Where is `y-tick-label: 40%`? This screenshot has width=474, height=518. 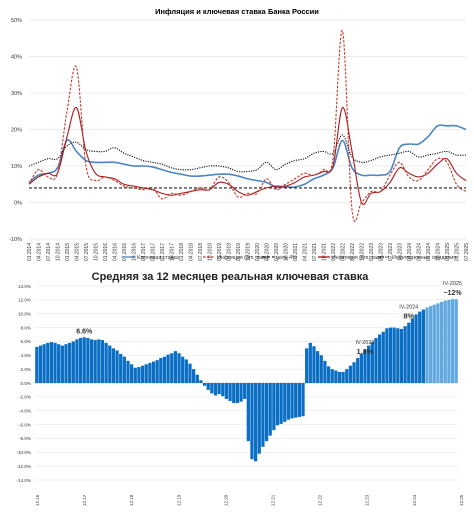 y-tick-label: 40% is located at coordinates (16, 58).